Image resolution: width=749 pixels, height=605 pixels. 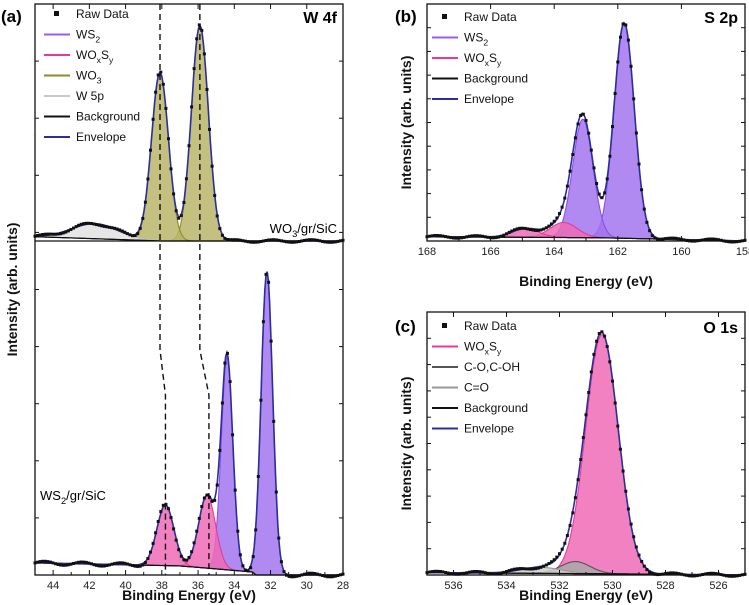 What do you see at coordinates (101, 137) in the screenshot?
I see `panel-a-legend-label-6: Envelope` at bounding box center [101, 137].